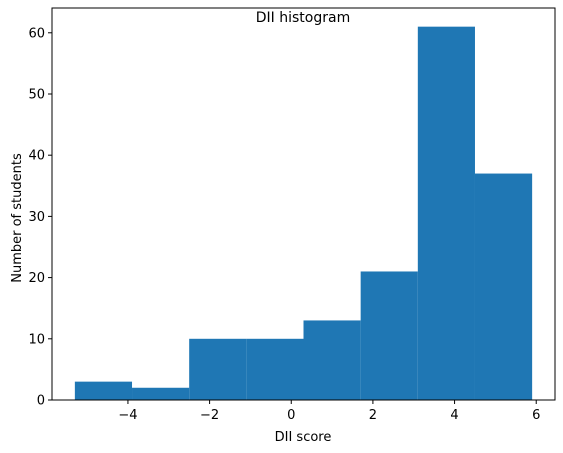 The image size is (563, 453). What do you see at coordinates (36, 94) in the screenshot?
I see `y-tick-label: 50` at bounding box center [36, 94].